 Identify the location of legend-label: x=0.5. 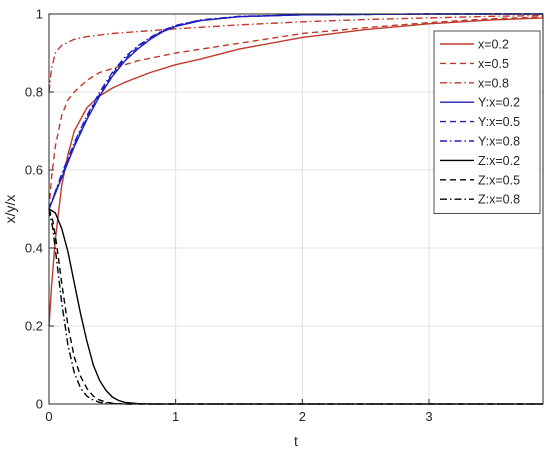
(493, 64).